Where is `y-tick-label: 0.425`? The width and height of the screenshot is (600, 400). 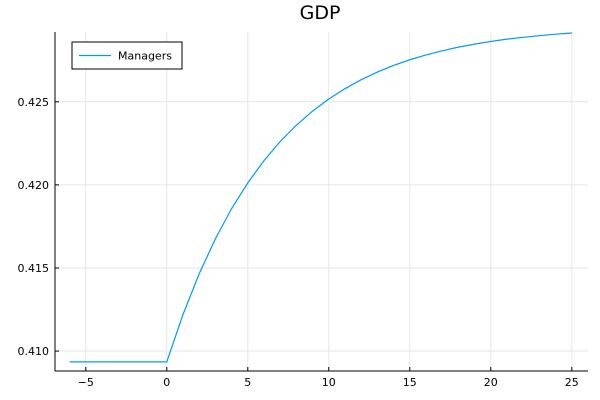 y-tick-label: 0.425 is located at coordinates (34, 102).